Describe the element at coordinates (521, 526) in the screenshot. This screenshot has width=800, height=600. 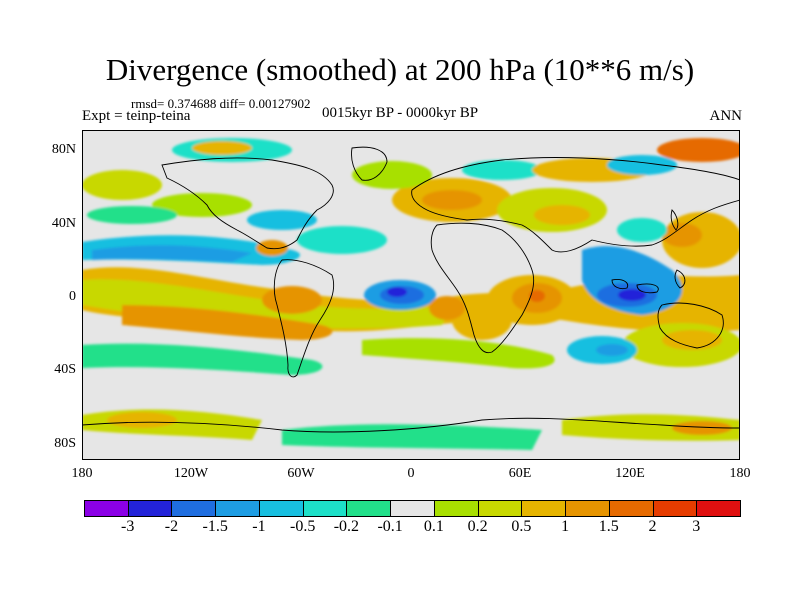
I see `colorbar-label: 0.5` at that location.